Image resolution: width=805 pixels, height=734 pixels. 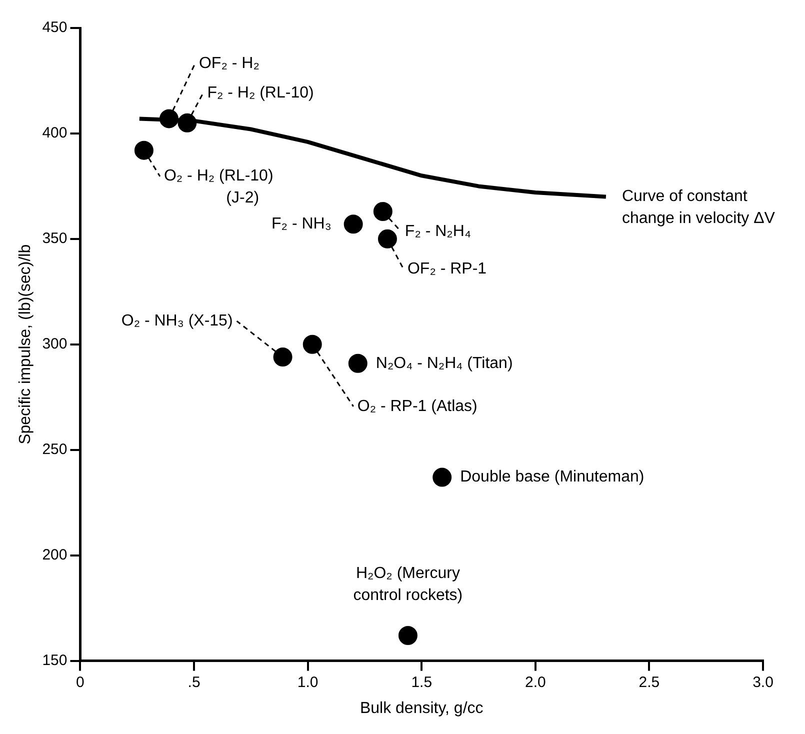 I want to click on x-tick-label: 3.0, so click(x=763, y=682).